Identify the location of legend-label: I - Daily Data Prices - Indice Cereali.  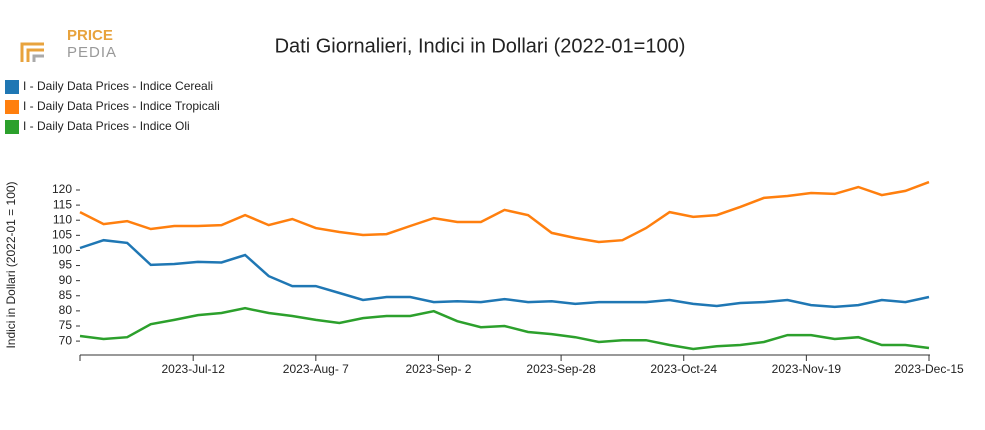
(118, 86).